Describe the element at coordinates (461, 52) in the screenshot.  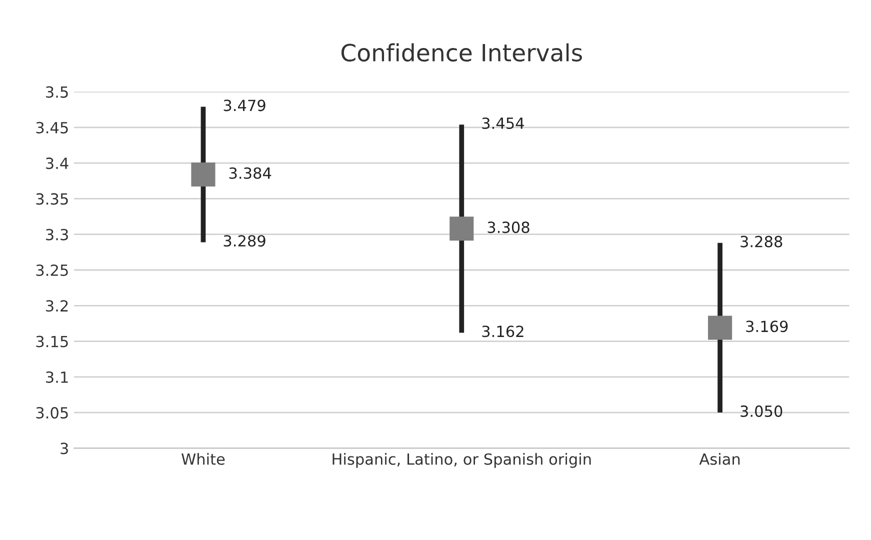
I see `chart-title: Confidence Intervals` at that location.